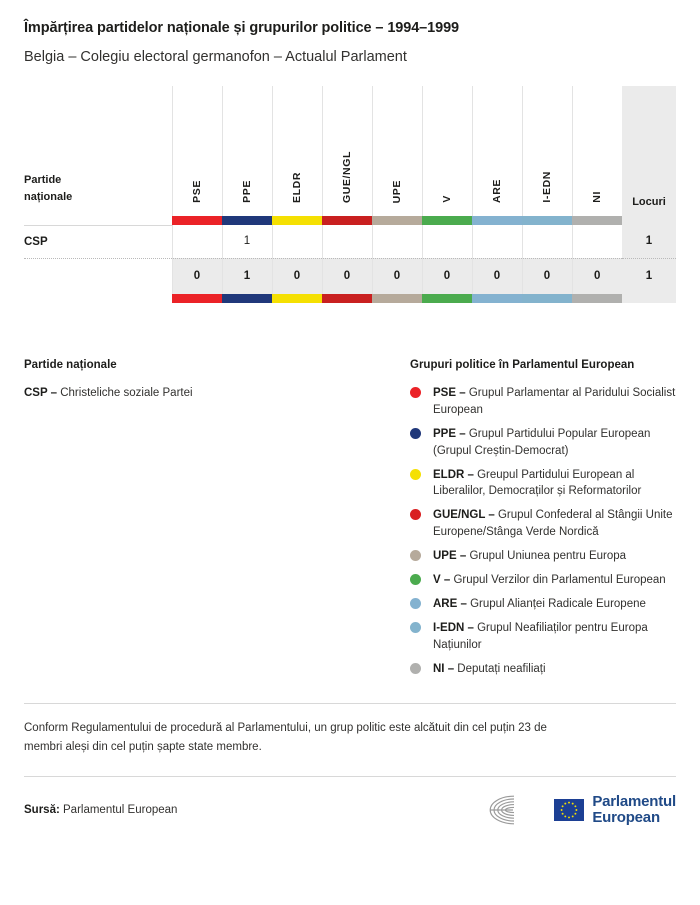  I want to click on cell-eldr, so click(296, 241).